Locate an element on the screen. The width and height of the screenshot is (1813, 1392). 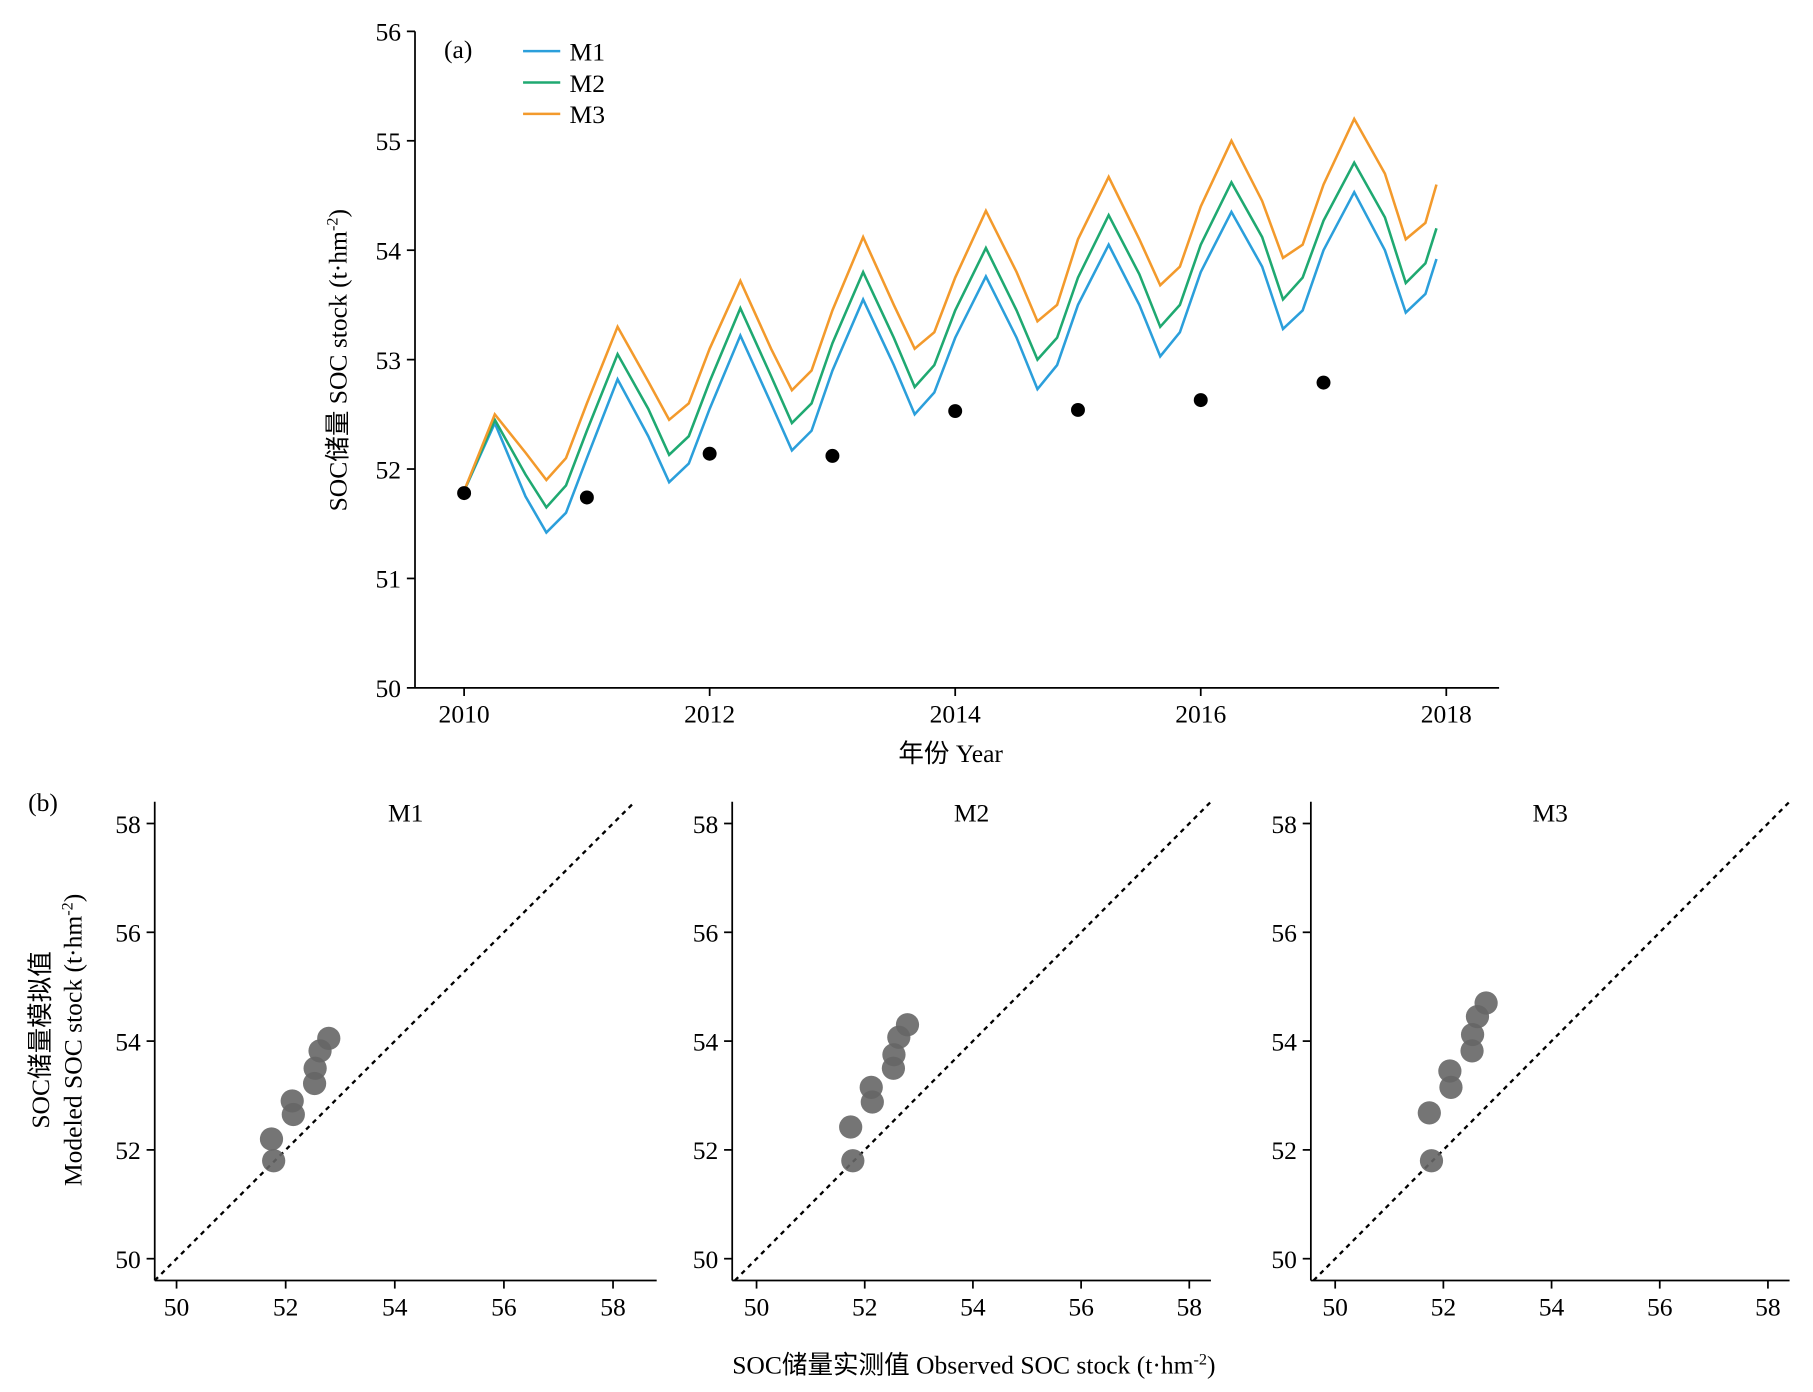
x-tick-label: 2012 is located at coordinates (709, 714).